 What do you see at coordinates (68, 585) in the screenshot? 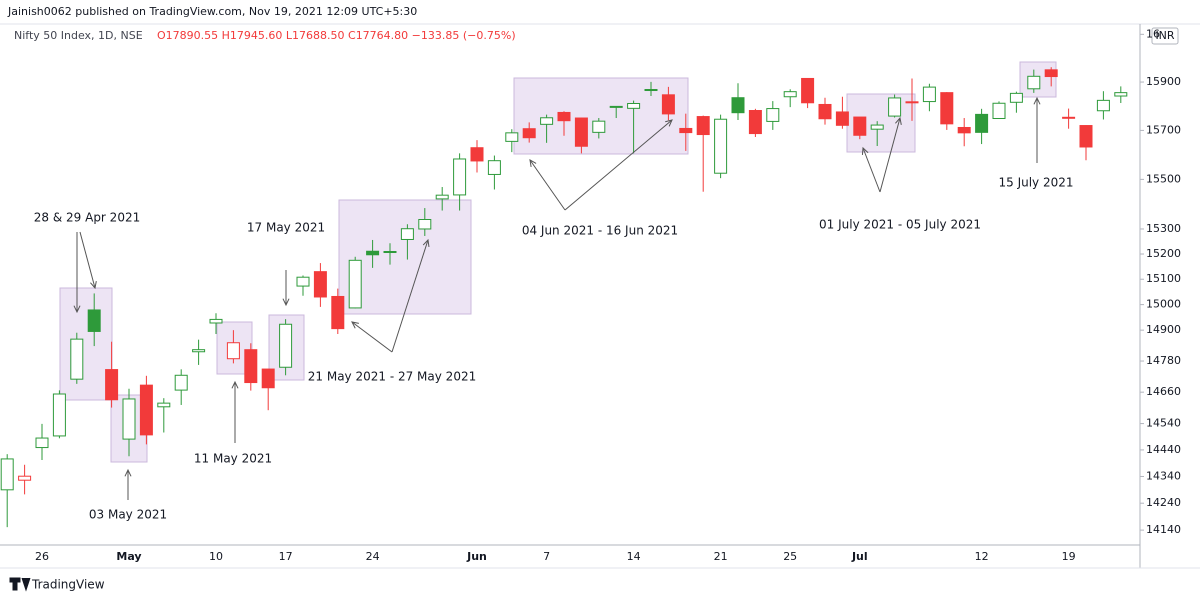
I see `logo: TradingView` at bounding box center [68, 585].